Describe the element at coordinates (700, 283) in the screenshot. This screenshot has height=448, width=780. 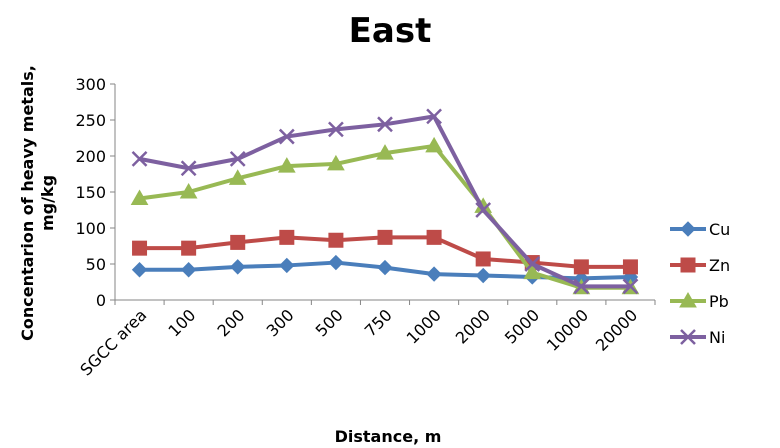
I see `legend: Cu Zn Pb Ni` at that location.